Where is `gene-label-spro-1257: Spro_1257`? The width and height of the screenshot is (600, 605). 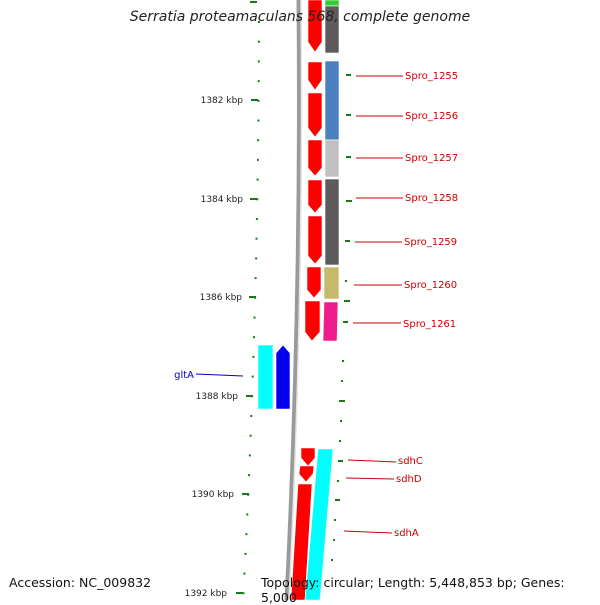
gene-label-spro-1257: Spro_1257 is located at coordinates (431, 158).